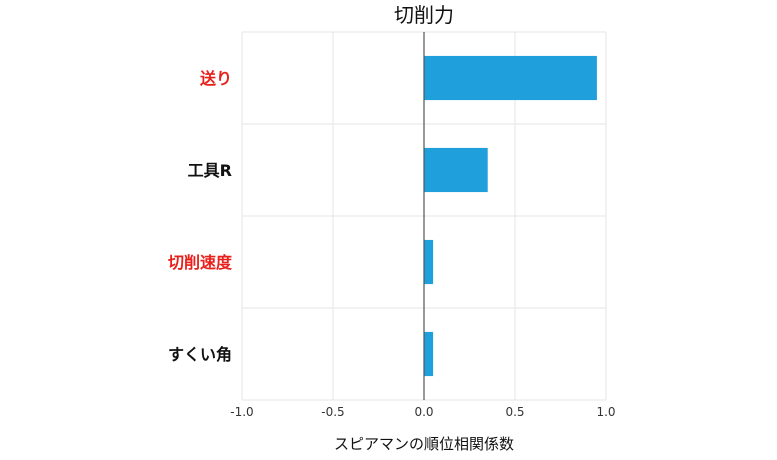  Describe the element at coordinates (215, 78) in the screenshot. I see `y-tick-label: 送り` at that location.